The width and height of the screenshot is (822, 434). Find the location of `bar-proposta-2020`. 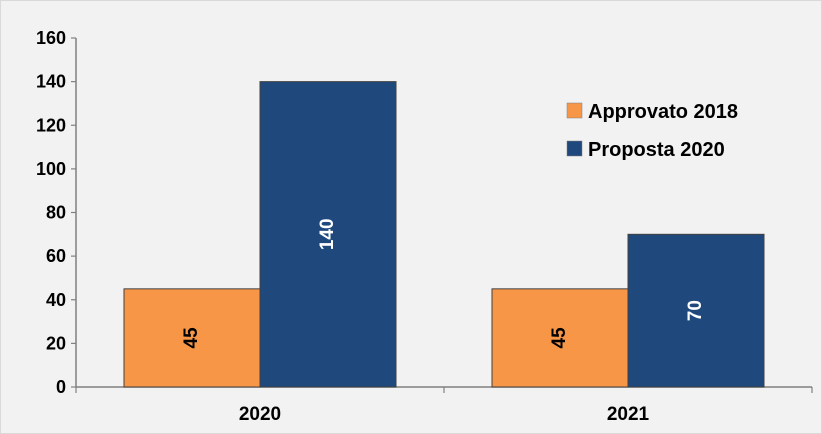

bar-proposta-2020 is located at coordinates (328, 234).